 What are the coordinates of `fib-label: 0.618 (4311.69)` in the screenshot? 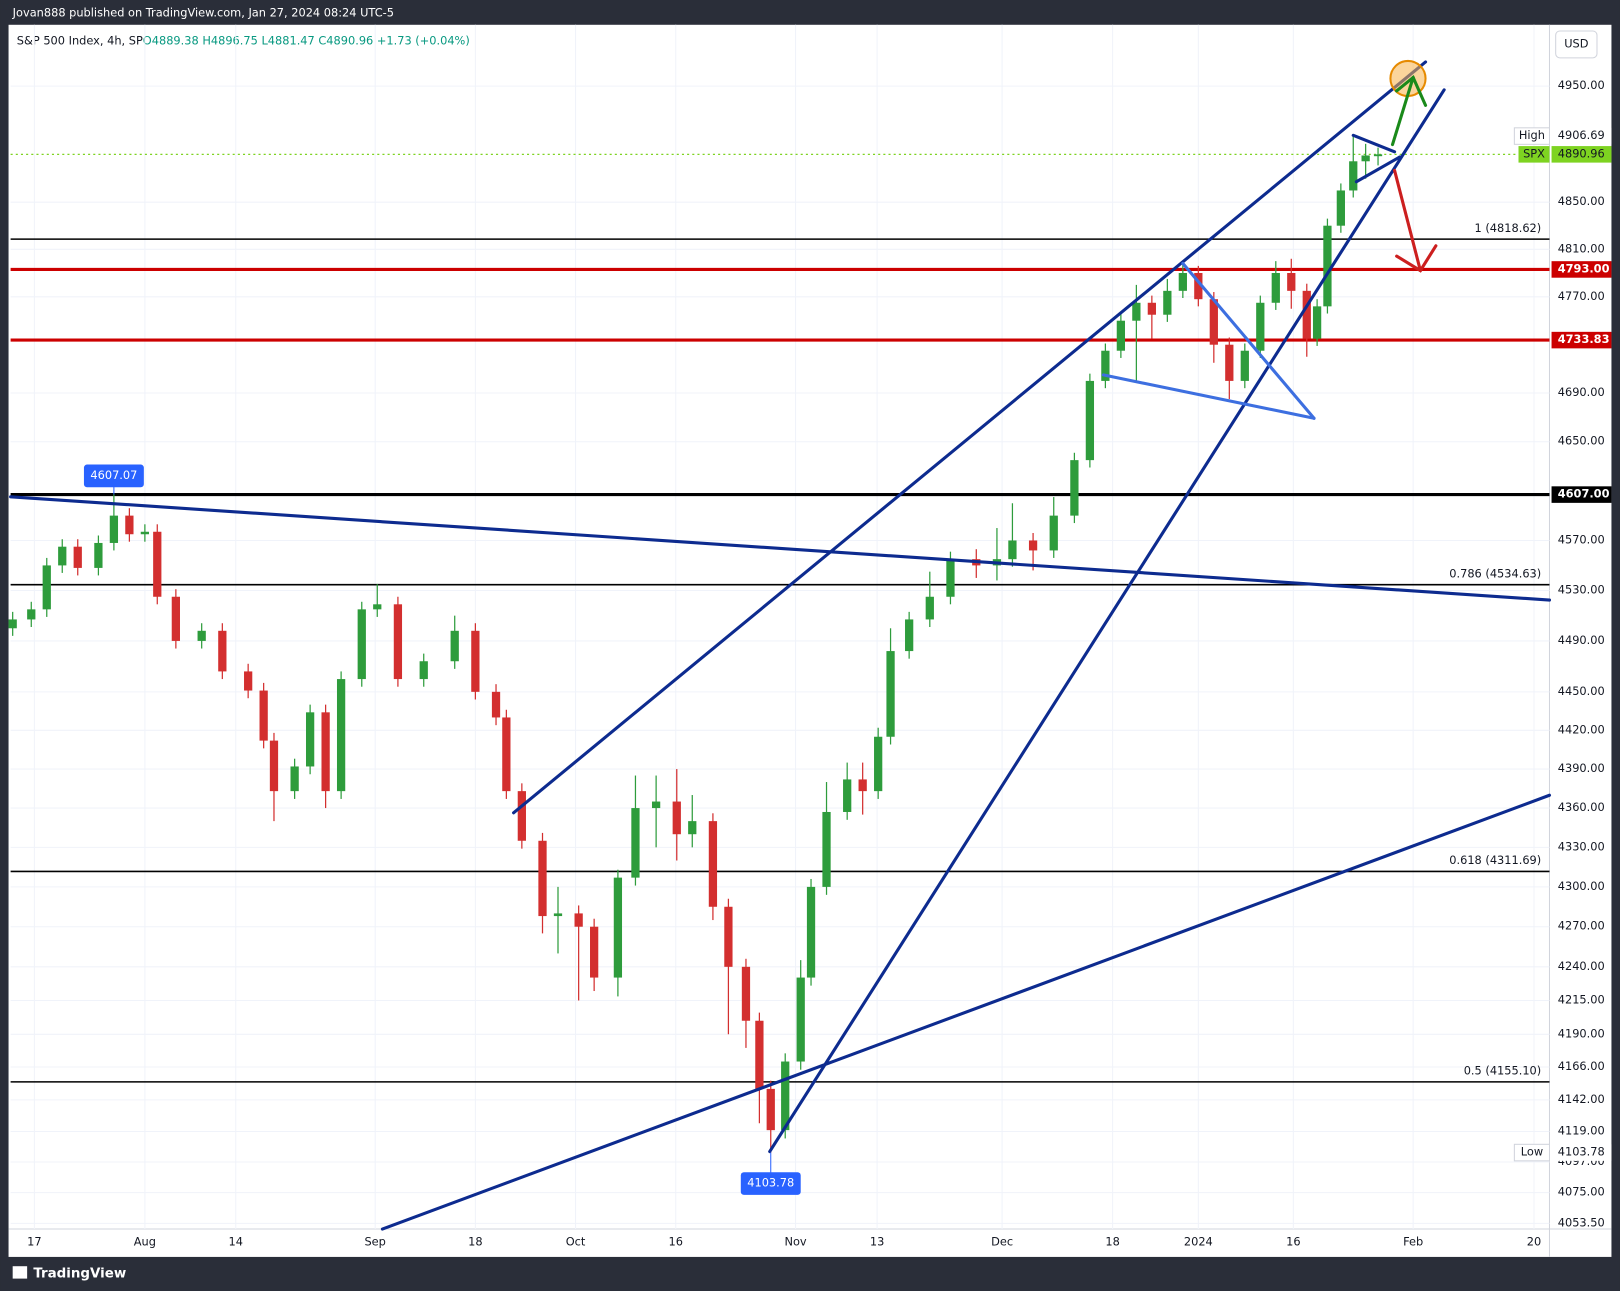 It's located at (1495, 860).